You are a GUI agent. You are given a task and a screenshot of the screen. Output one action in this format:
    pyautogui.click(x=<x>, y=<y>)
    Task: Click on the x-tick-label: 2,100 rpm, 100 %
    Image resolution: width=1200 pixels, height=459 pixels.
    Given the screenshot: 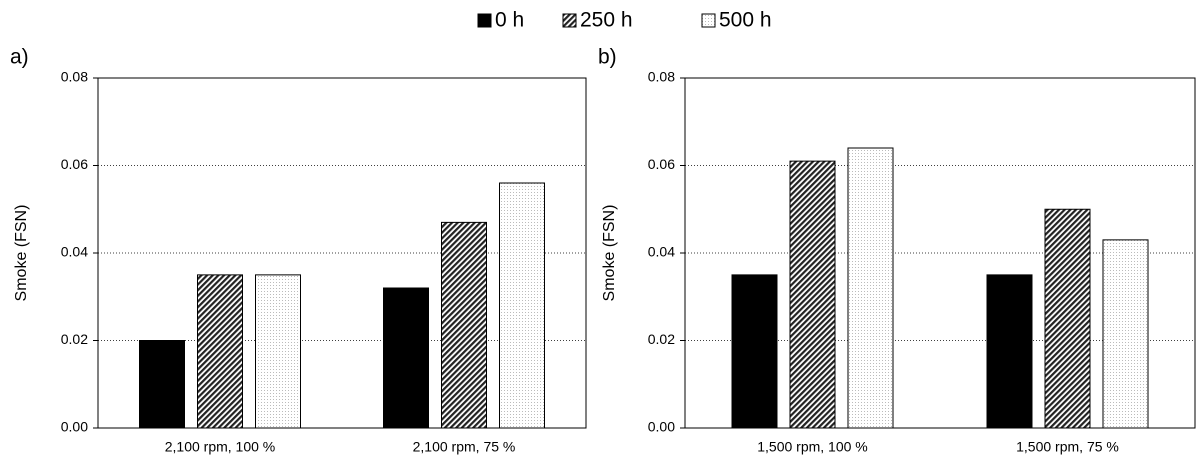 What is the action you would take?
    pyautogui.click(x=220, y=447)
    